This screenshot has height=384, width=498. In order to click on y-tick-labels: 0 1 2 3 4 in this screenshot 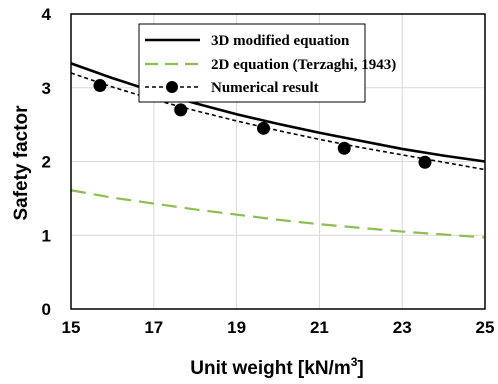, I will do `click(47, 162)`.